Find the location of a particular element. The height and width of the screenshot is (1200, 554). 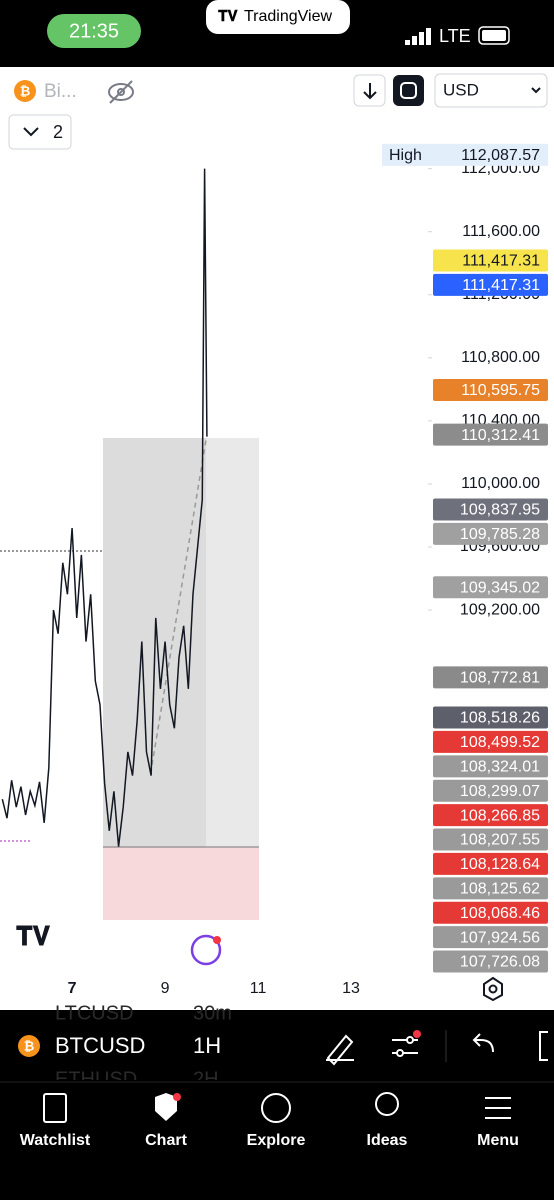

price-badge-label: 111,417.31 is located at coordinates (501, 261).